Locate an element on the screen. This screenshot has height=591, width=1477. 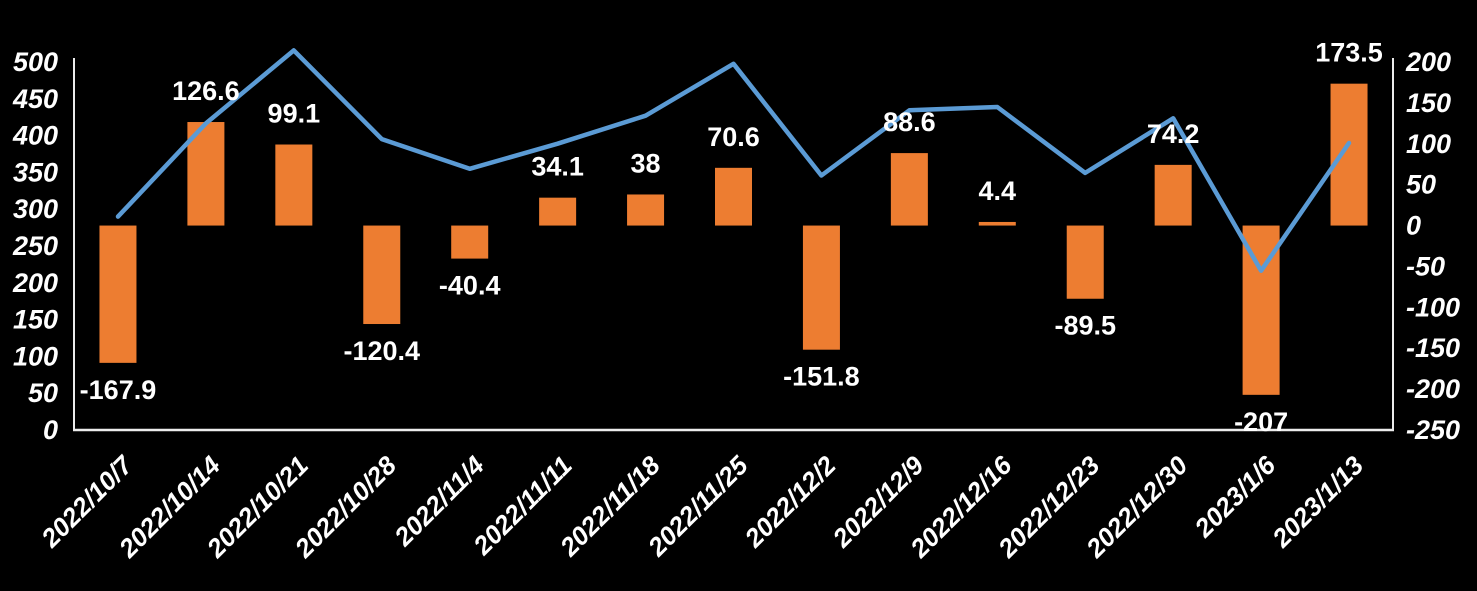
right-axis-tick-label: -100 is located at coordinates (1433, 307).